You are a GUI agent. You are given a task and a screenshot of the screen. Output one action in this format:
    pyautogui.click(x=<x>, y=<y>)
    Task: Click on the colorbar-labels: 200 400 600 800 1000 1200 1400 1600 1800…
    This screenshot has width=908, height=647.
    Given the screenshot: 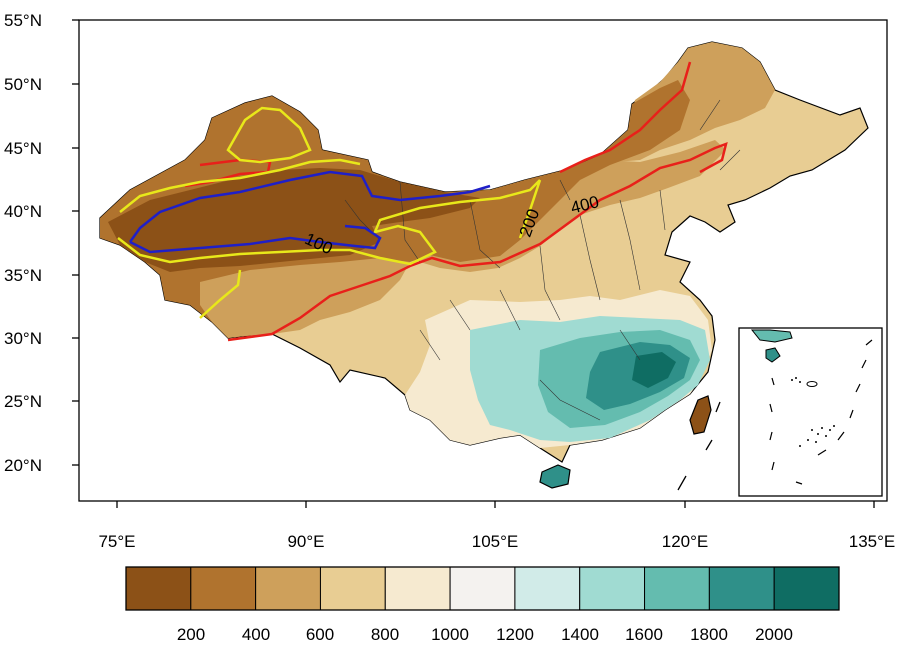 What is the action you would take?
    pyautogui.click(x=485, y=634)
    